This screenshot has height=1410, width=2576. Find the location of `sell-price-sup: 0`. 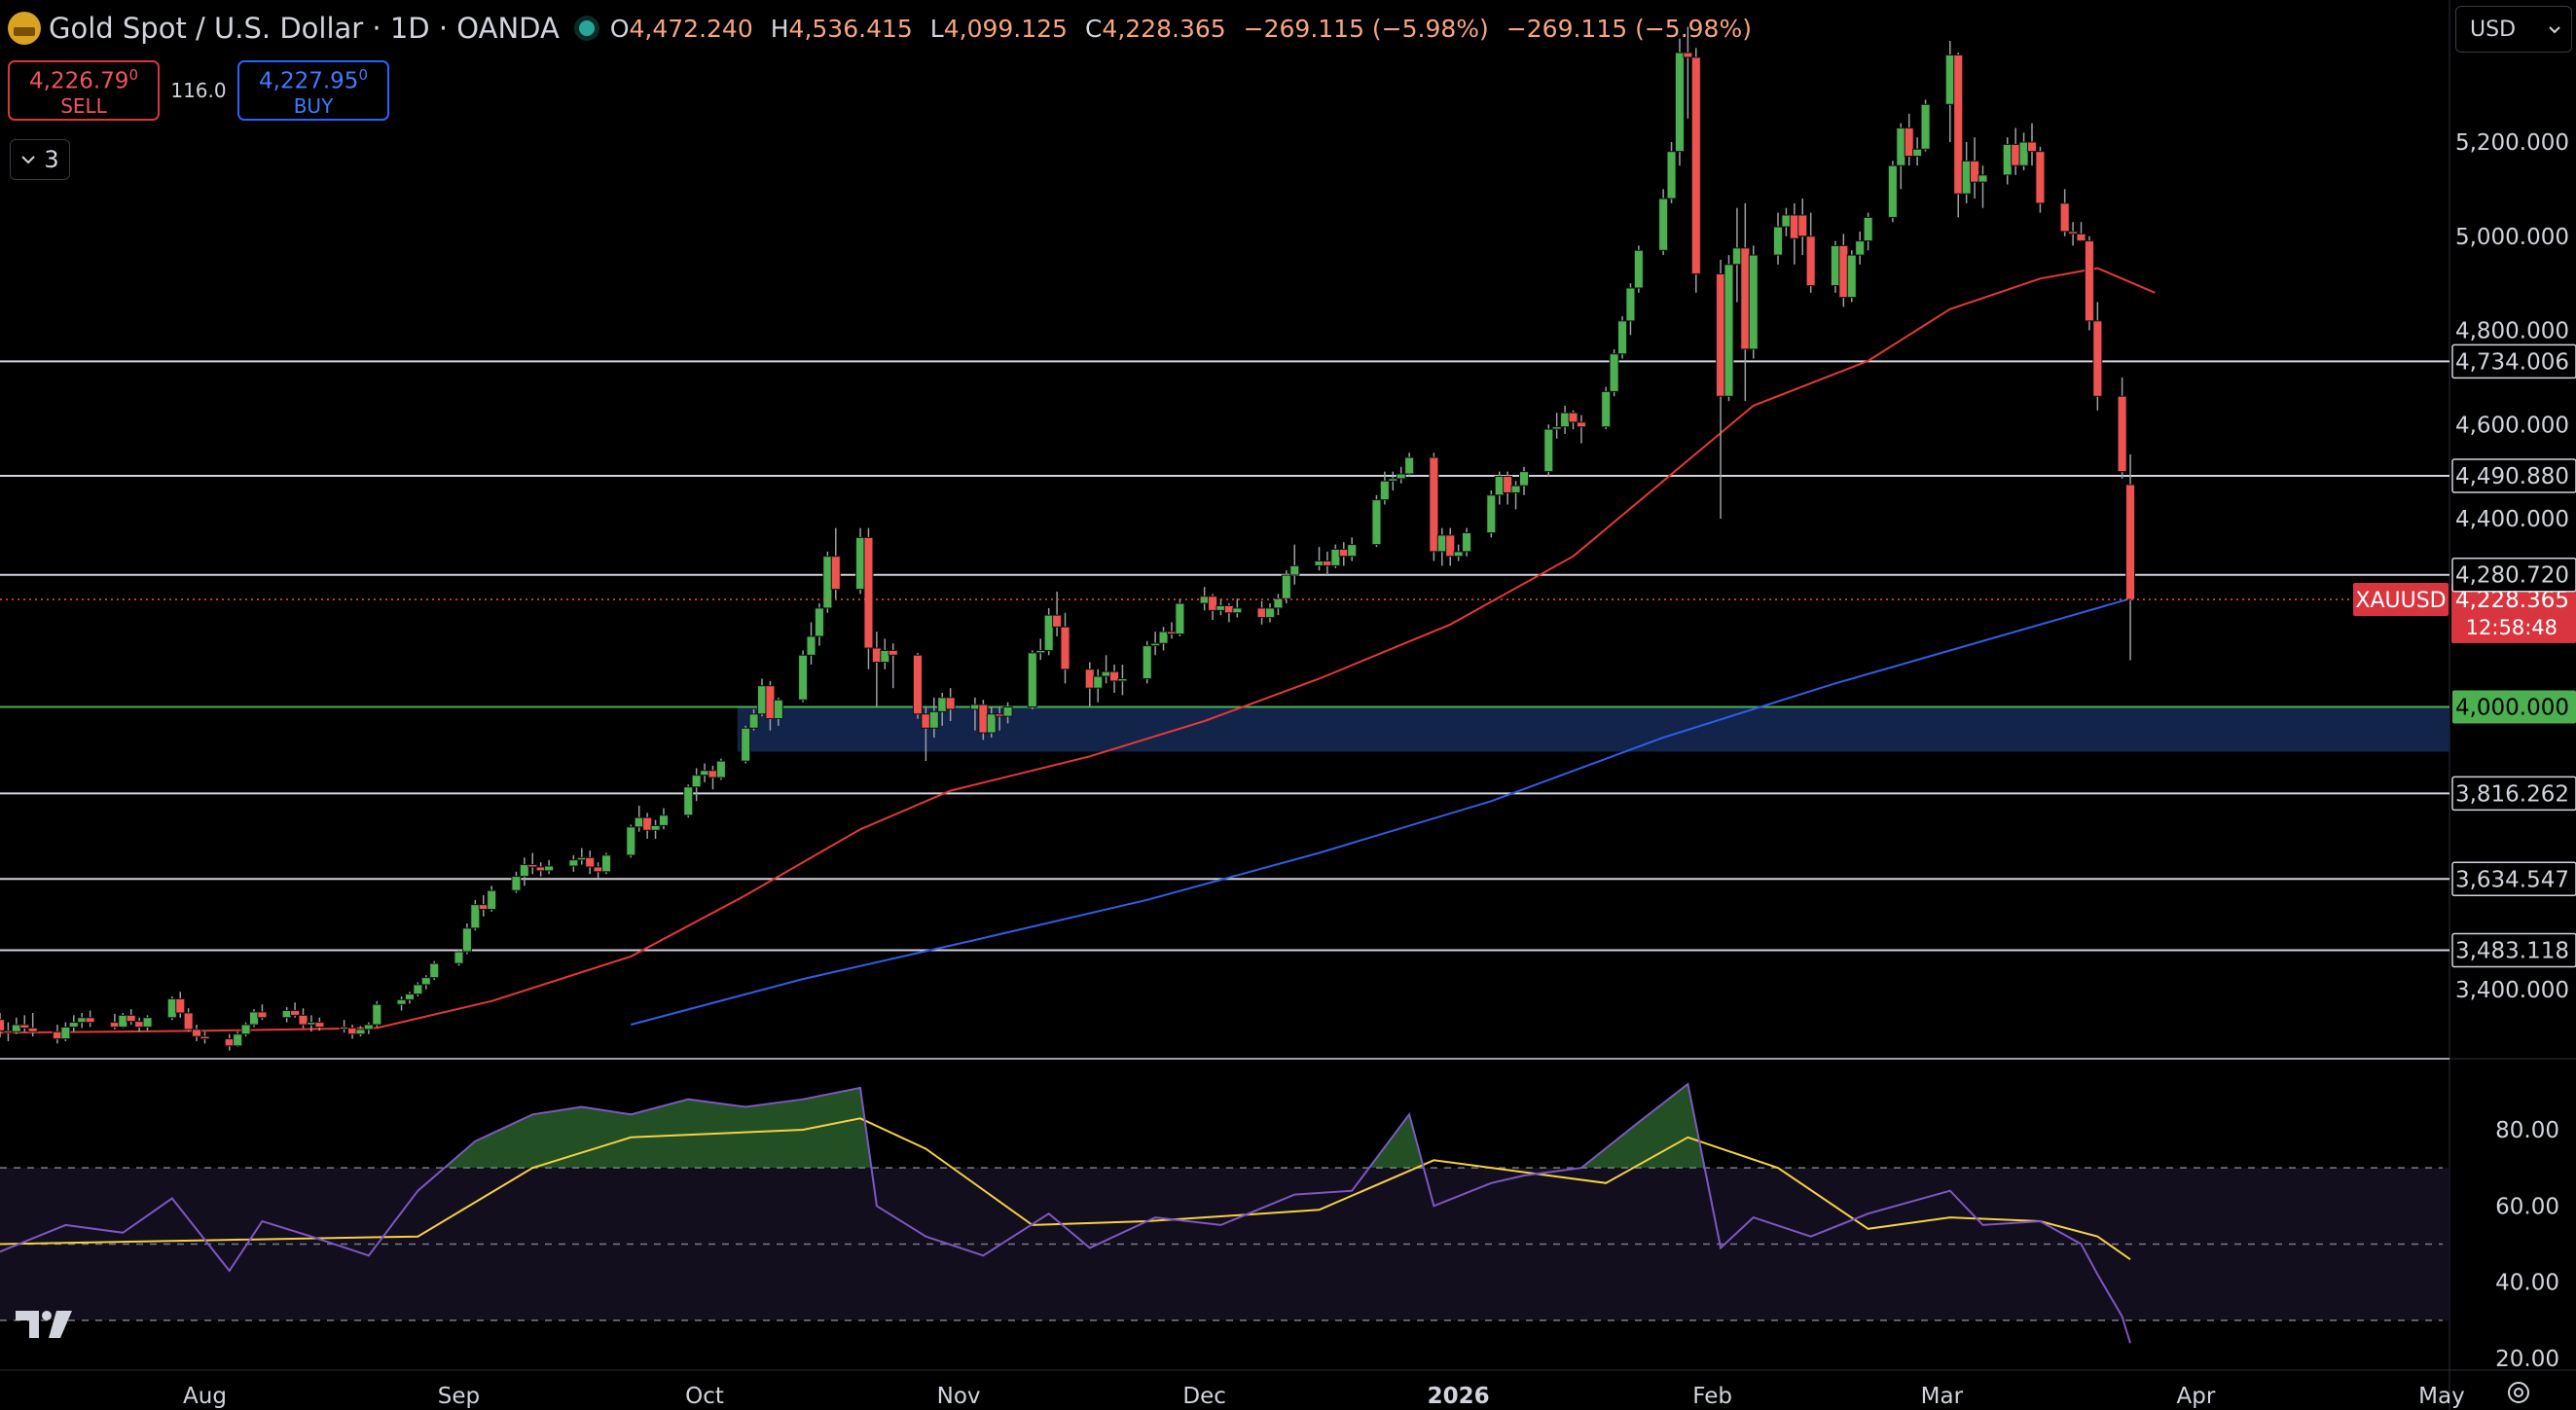

sell-price-sup: 0 is located at coordinates (133, 74).